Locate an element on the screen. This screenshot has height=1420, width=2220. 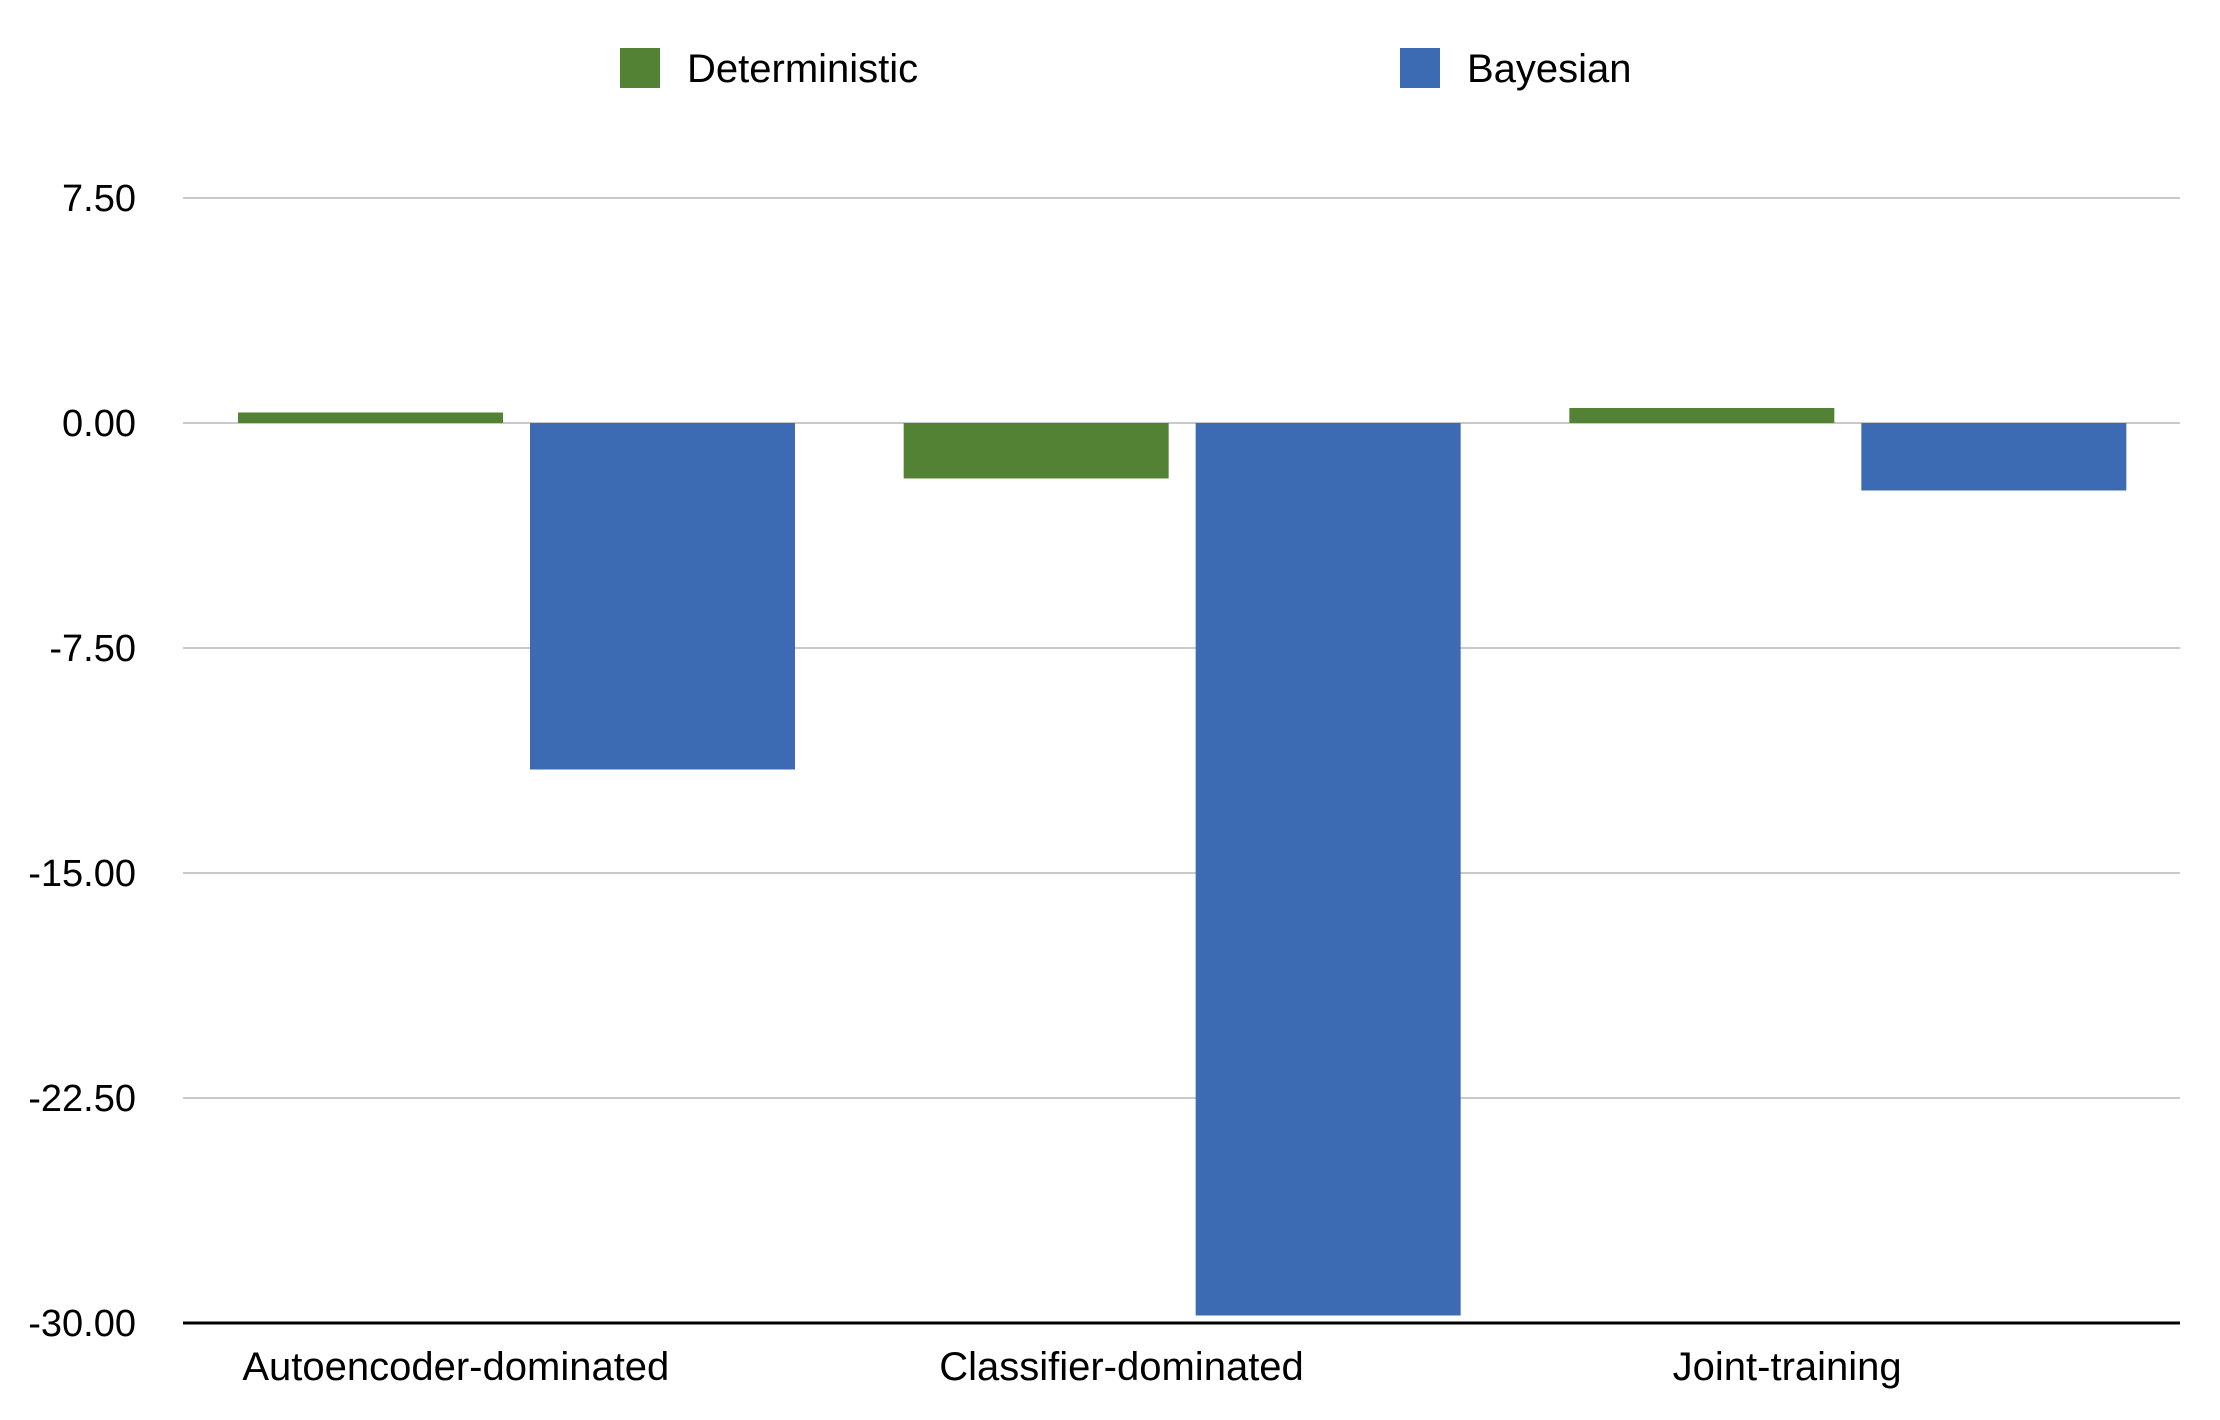
legend-label-deterministic: Deterministic is located at coordinates (802, 69).